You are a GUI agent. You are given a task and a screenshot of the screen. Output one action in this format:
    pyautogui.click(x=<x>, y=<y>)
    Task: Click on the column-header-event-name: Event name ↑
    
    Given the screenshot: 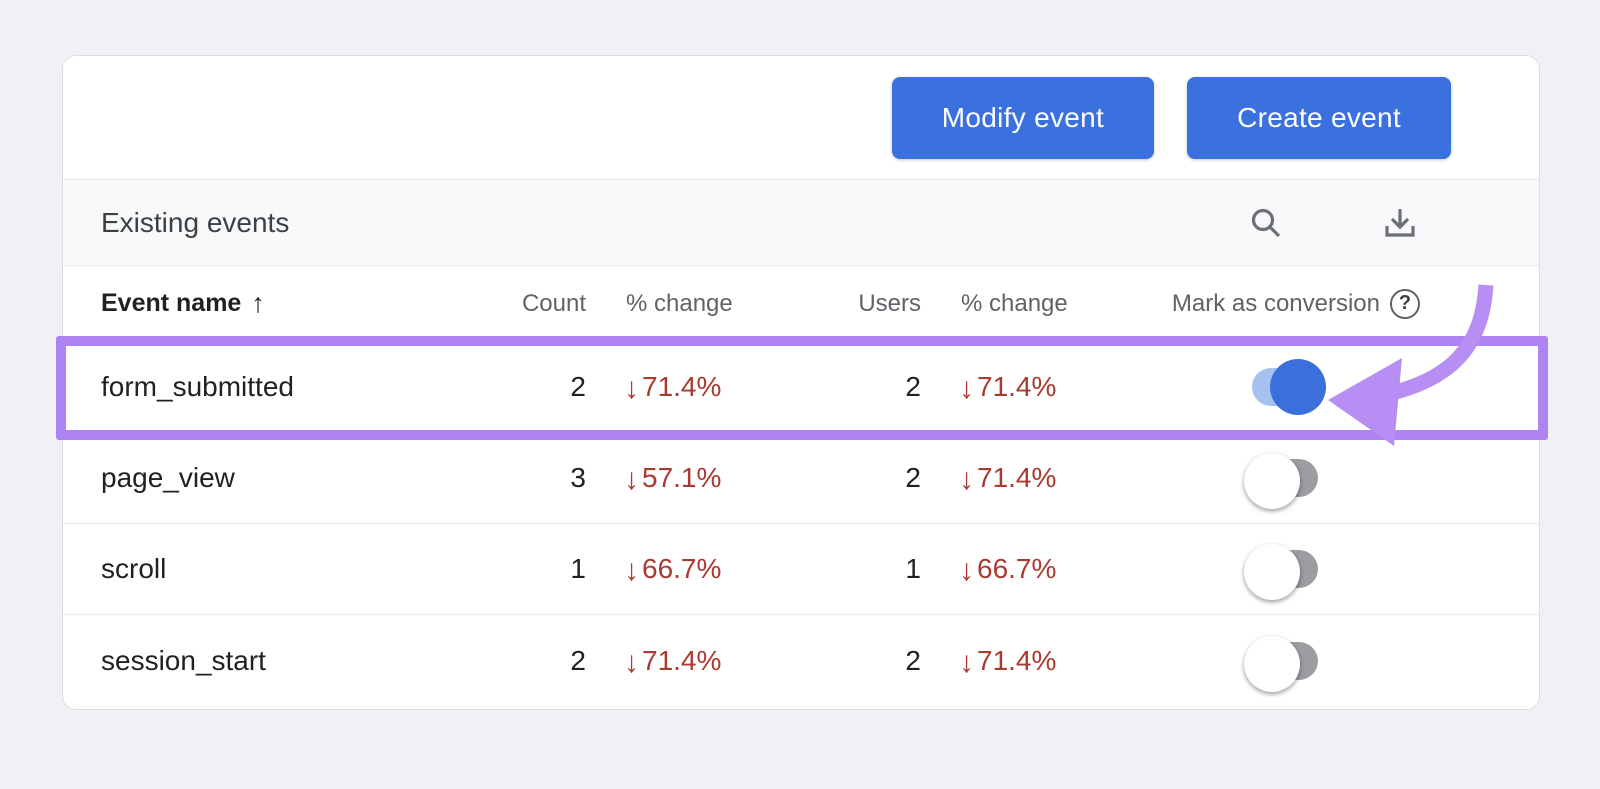 What is the action you would take?
    pyautogui.click(x=292, y=303)
    